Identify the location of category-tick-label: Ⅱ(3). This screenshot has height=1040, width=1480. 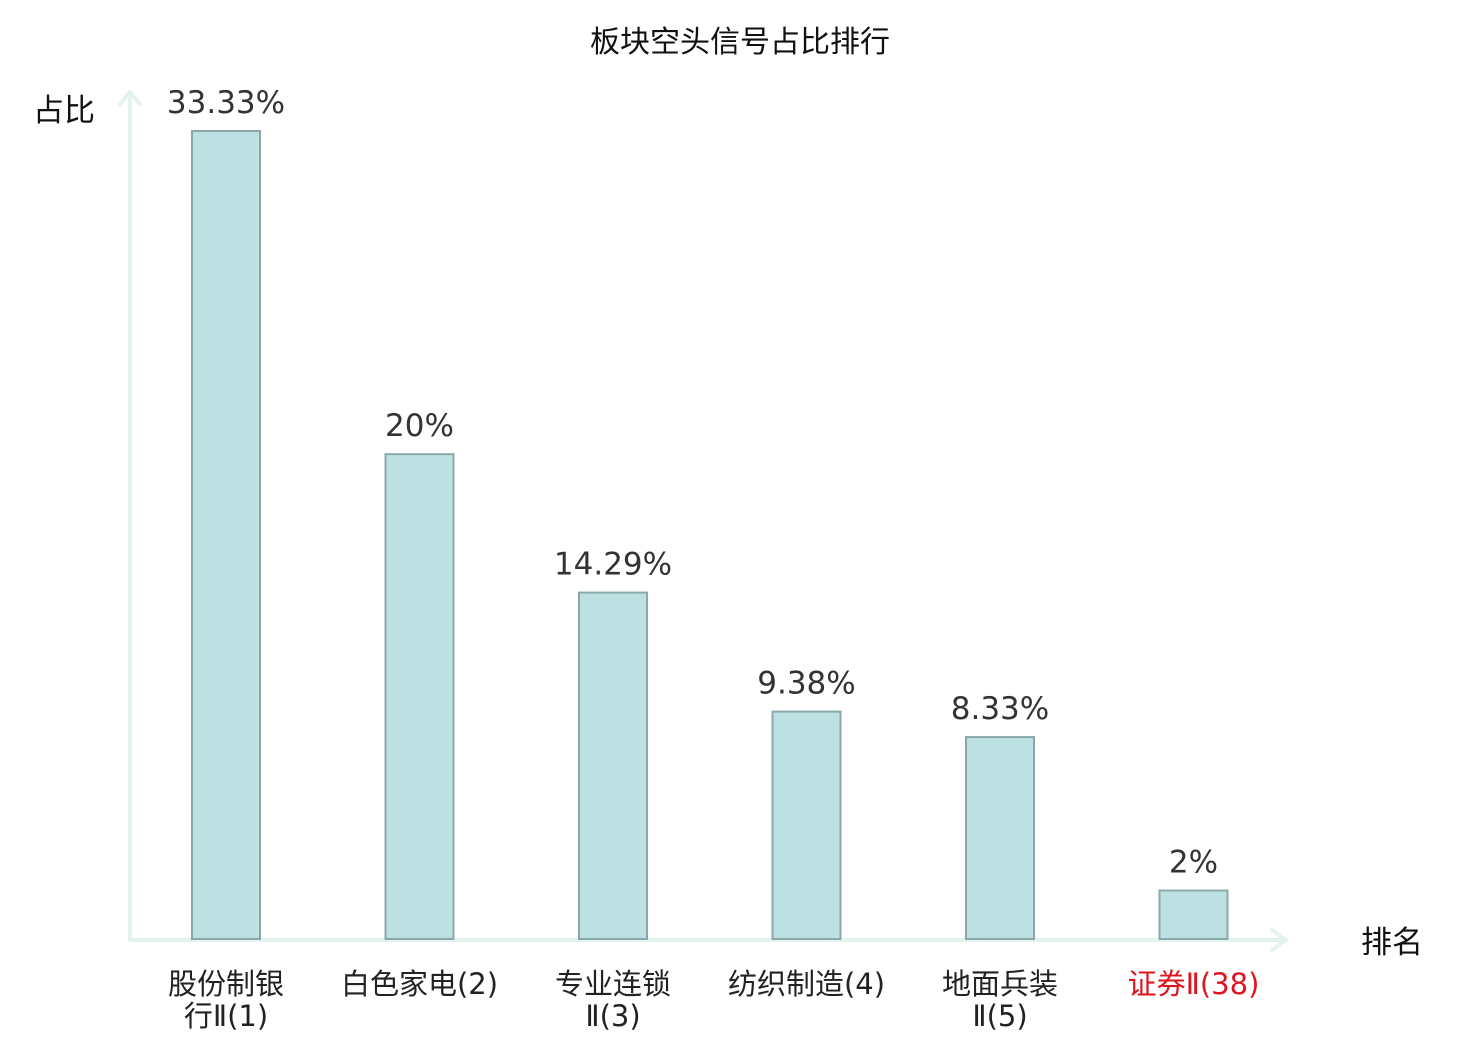
(612, 1016).